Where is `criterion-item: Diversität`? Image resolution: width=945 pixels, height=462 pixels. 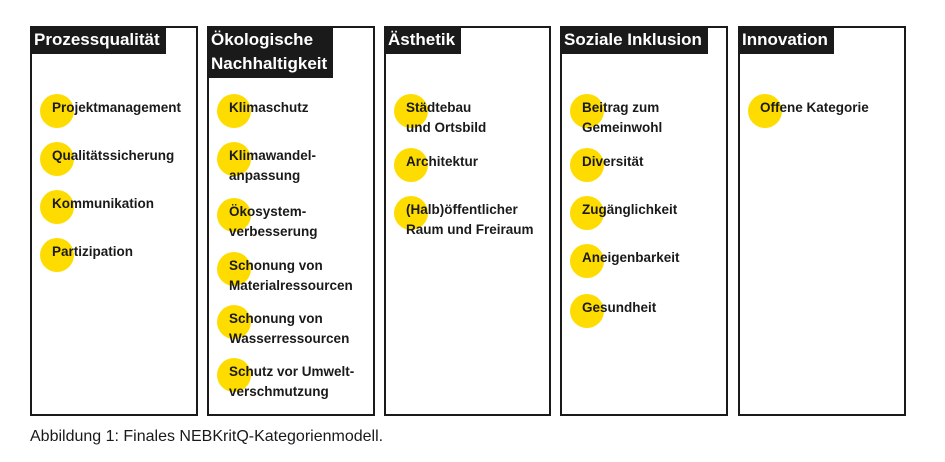
criterion-item: Diversität is located at coordinates (646, 165).